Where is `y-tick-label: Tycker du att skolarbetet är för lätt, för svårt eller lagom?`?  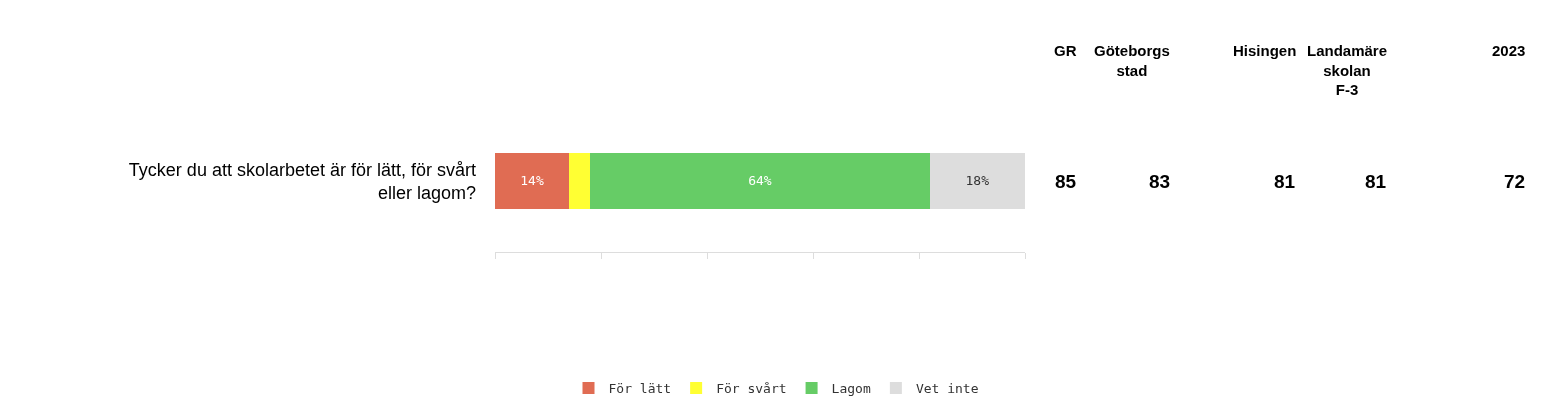 y-tick-label: Tycker du att skolarbetet är för lätt, för svårt eller lagom? is located at coordinates (302, 181).